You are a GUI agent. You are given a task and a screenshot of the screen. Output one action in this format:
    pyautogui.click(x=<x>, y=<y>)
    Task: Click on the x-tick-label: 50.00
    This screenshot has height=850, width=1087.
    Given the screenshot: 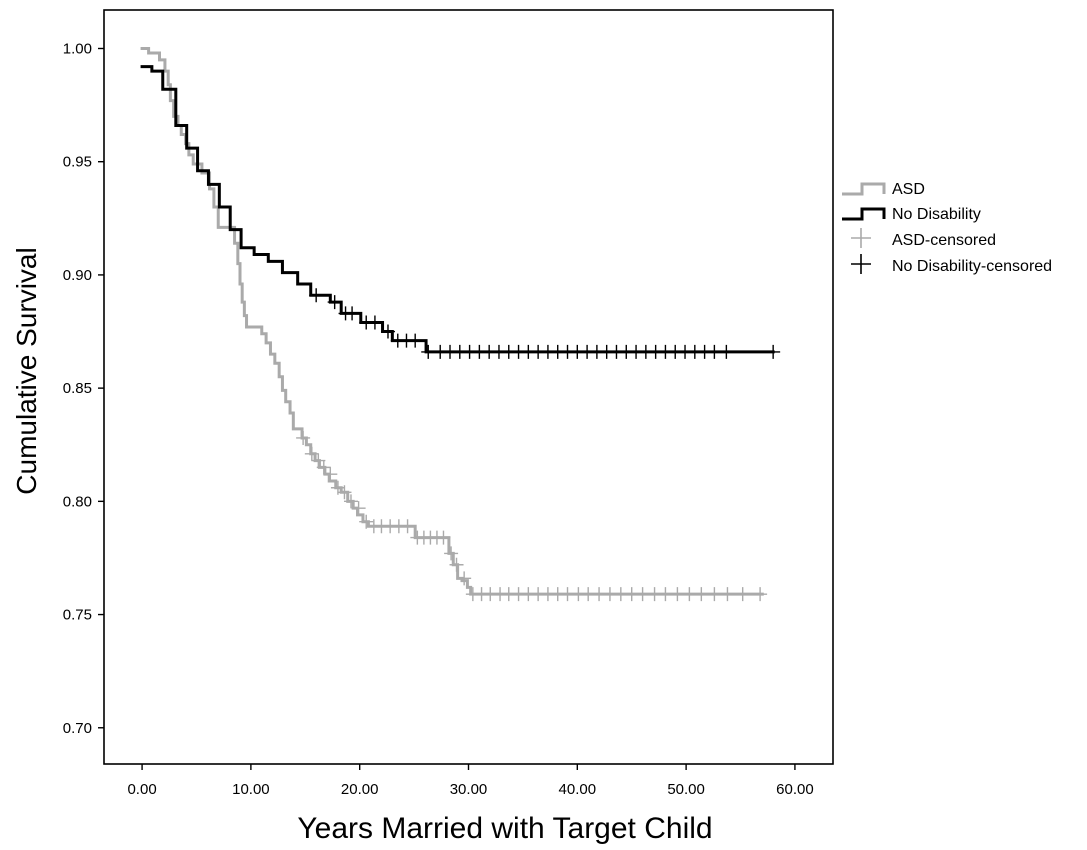 What is the action you would take?
    pyautogui.click(x=686, y=789)
    